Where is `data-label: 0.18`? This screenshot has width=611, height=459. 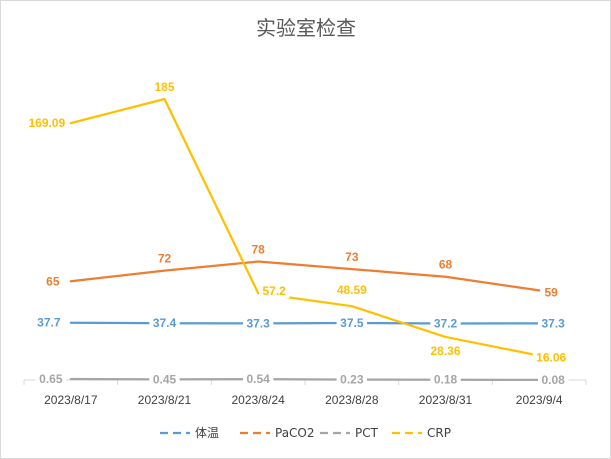 data-label: 0.18 is located at coordinates (446, 380).